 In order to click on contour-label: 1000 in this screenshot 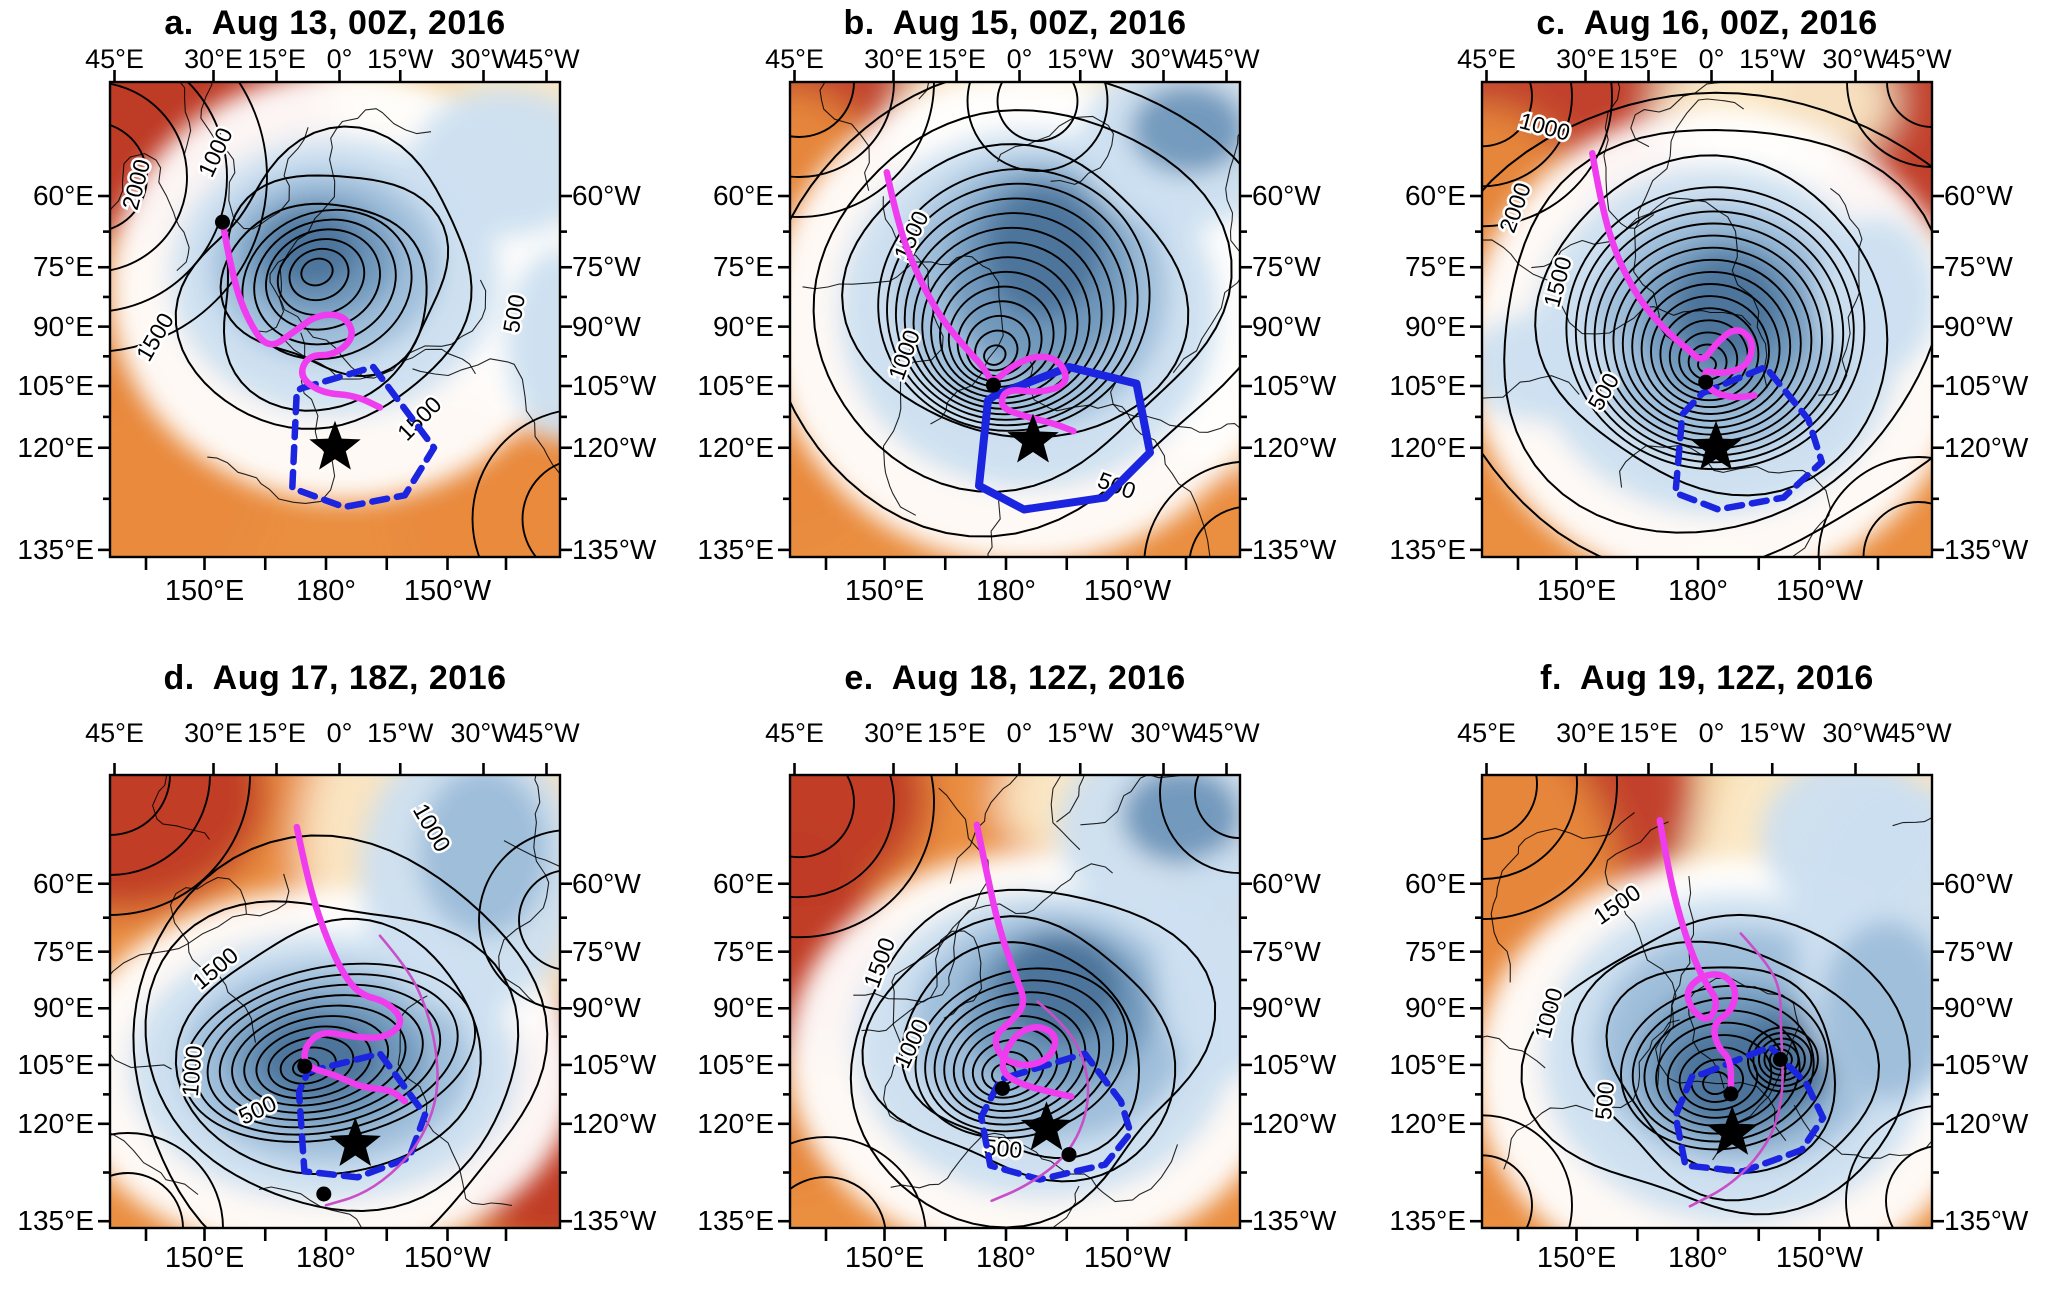, I will do `click(192, 1070)`.